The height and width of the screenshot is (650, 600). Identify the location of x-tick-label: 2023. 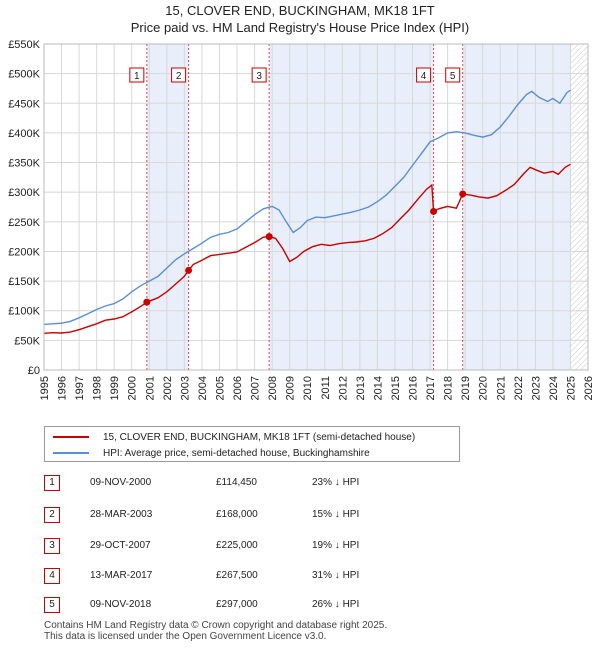
(536, 388).